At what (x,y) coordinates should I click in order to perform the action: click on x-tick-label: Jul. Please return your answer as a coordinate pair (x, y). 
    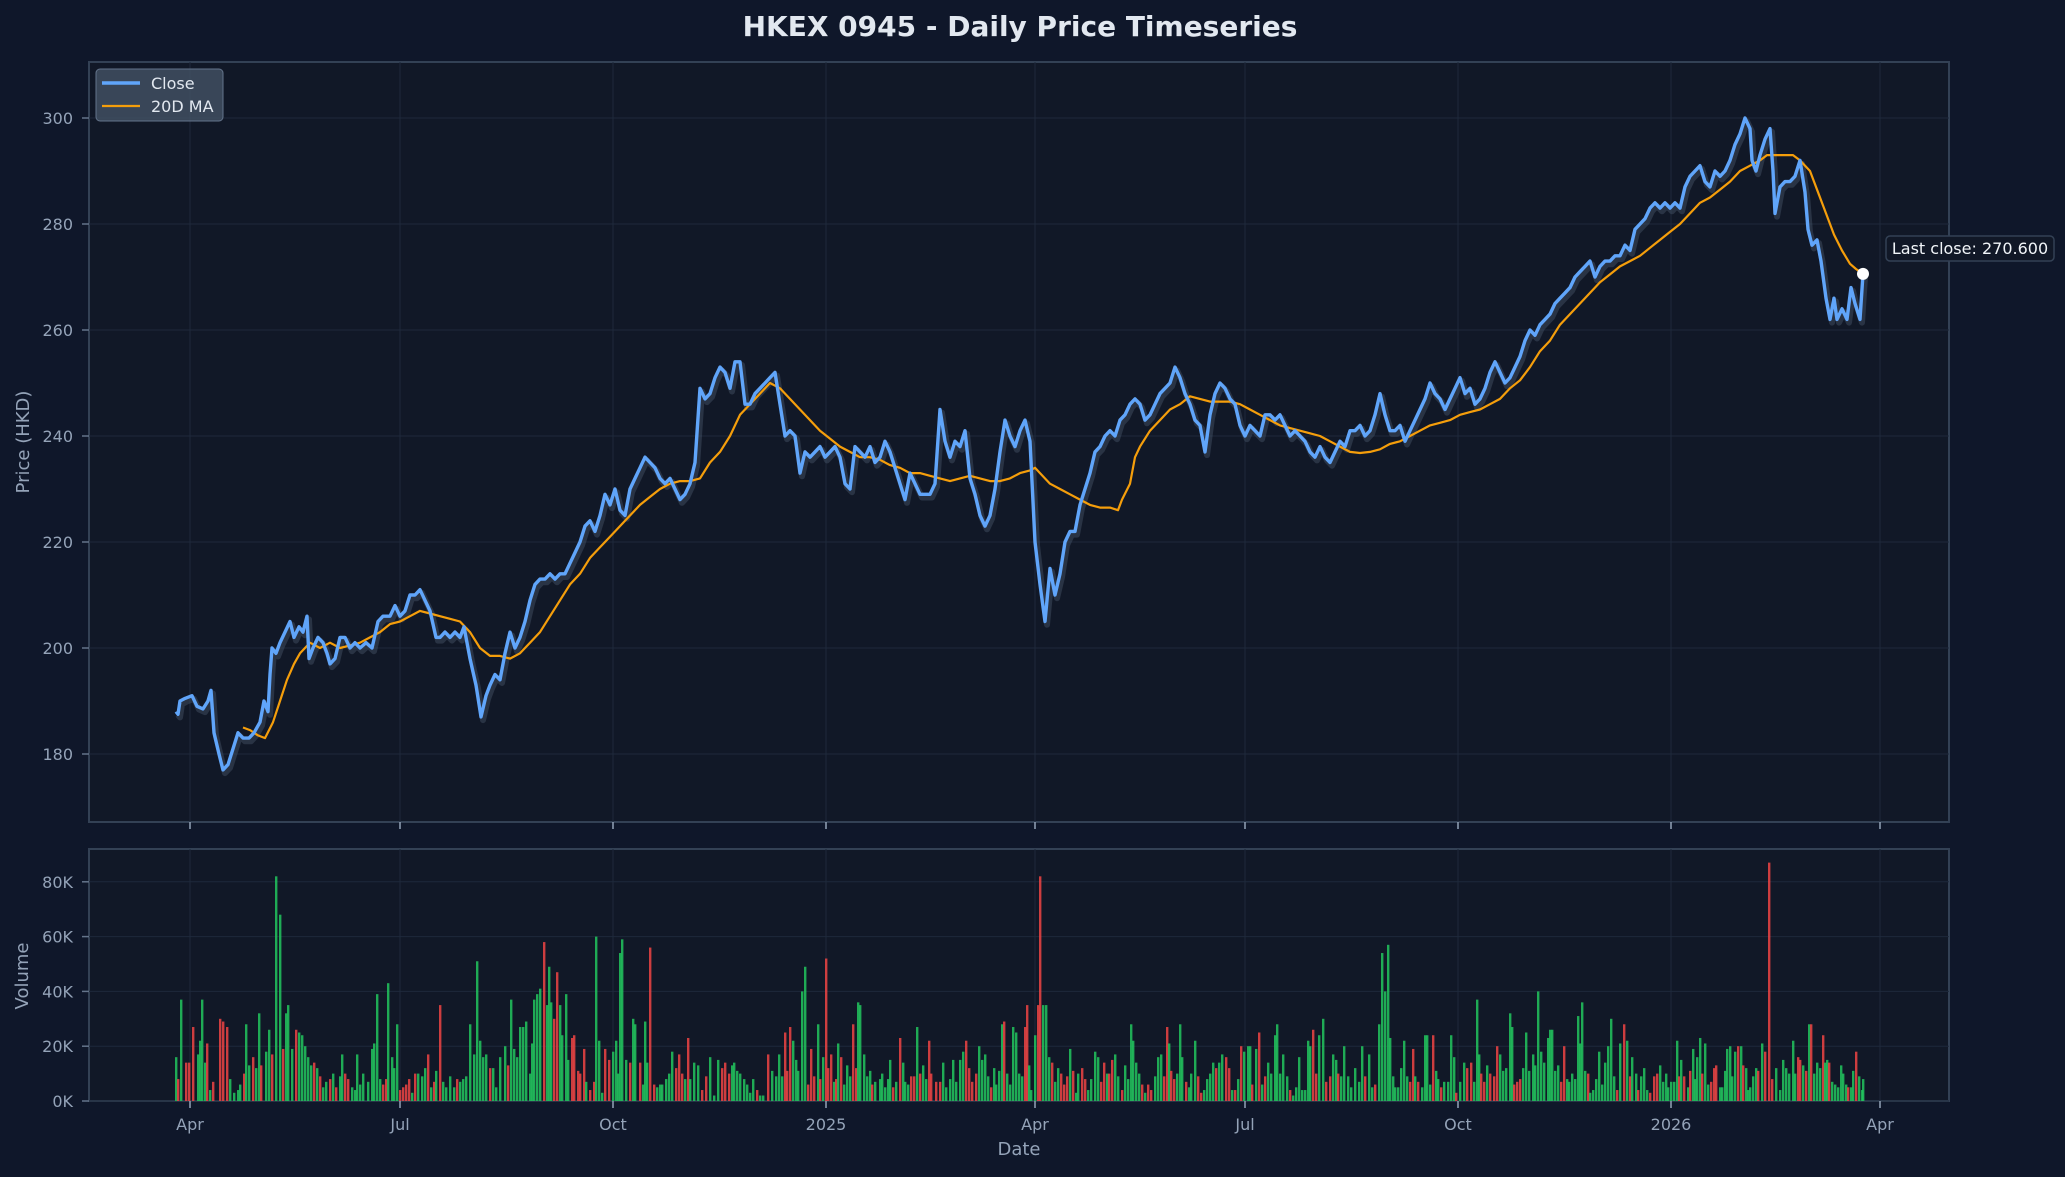
    Looking at the image, I should click on (399, 1124).